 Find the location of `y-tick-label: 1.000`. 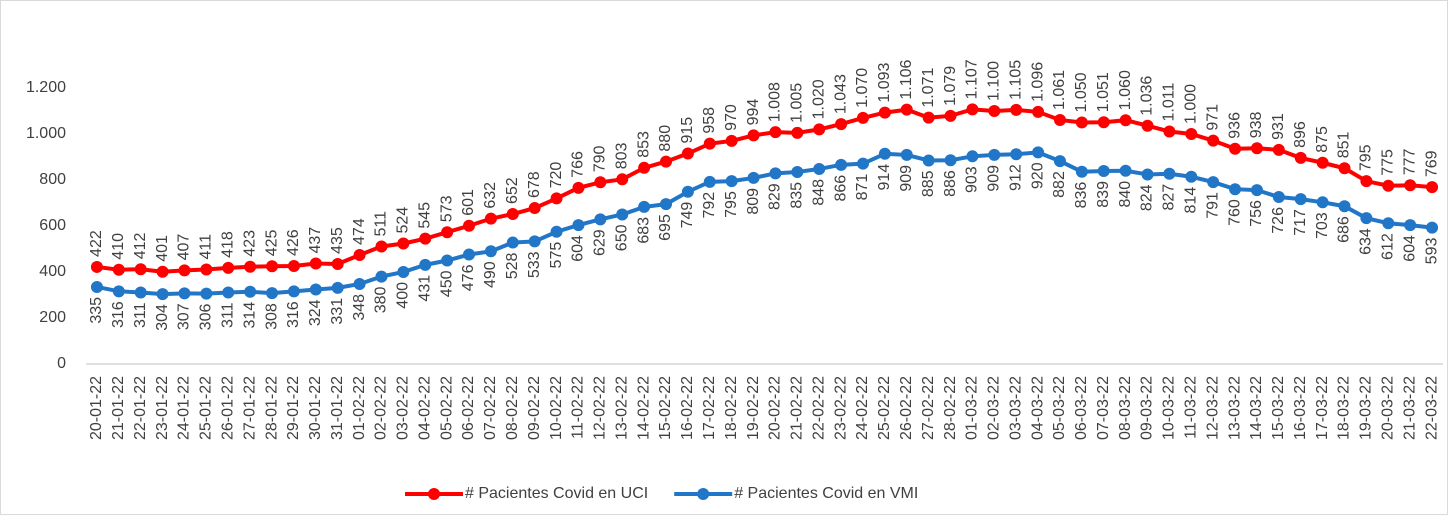

y-tick-label: 1.000 is located at coordinates (46, 133).